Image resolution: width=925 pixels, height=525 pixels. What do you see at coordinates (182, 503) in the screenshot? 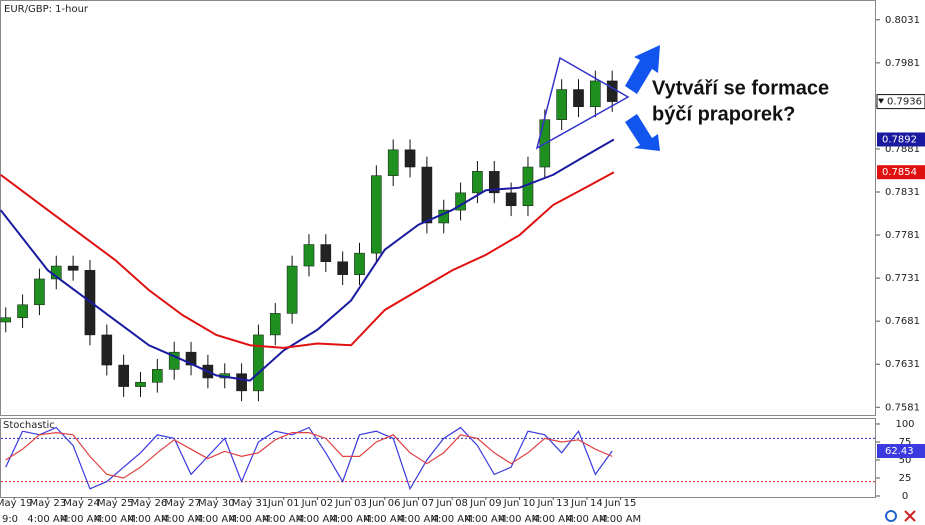
I see `x-tick-label: May 27` at bounding box center [182, 503].